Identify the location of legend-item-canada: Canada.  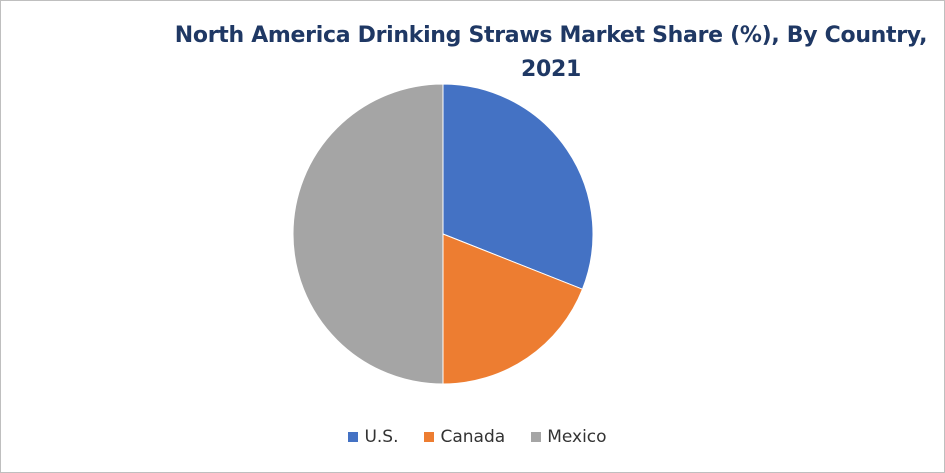
(464, 437).